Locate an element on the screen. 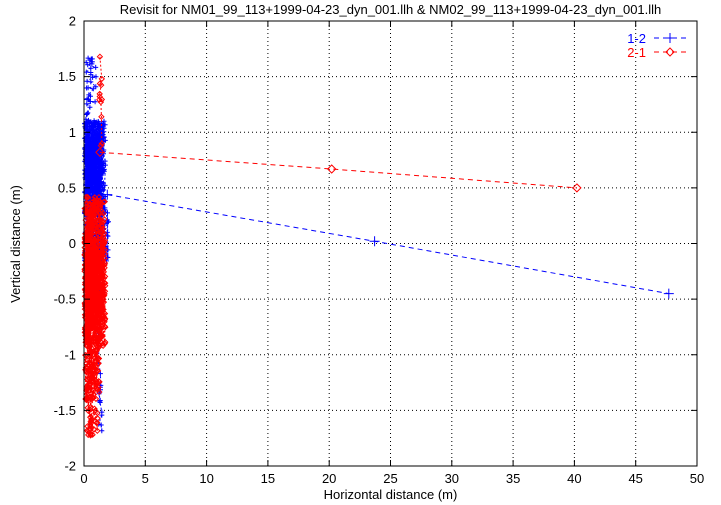 The height and width of the screenshot is (505, 721). x-tick-label: 40 is located at coordinates (574, 478).